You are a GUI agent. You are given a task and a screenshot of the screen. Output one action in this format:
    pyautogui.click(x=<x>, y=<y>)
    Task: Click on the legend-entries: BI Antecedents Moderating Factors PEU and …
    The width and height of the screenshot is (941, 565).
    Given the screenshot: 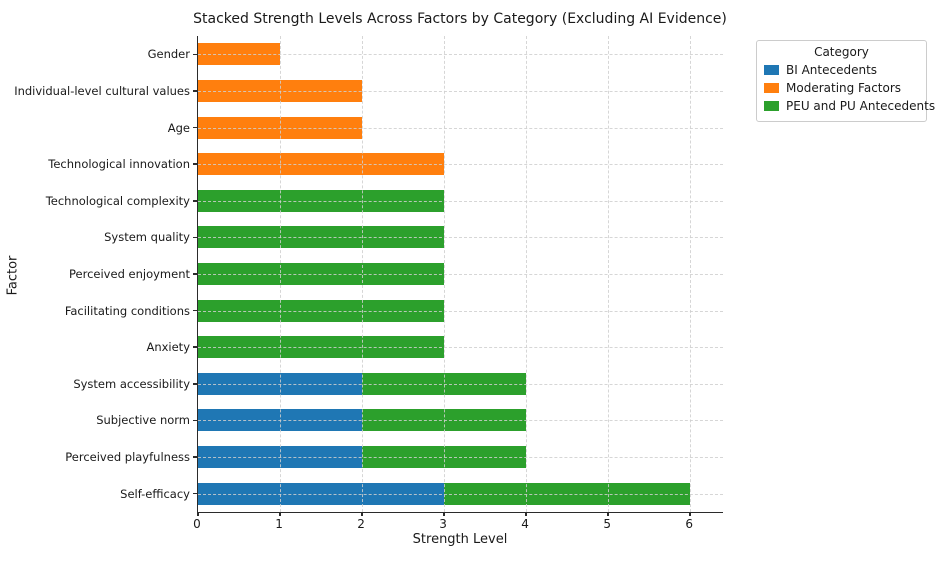 What is the action you would take?
    pyautogui.click(x=849, y=88)
    